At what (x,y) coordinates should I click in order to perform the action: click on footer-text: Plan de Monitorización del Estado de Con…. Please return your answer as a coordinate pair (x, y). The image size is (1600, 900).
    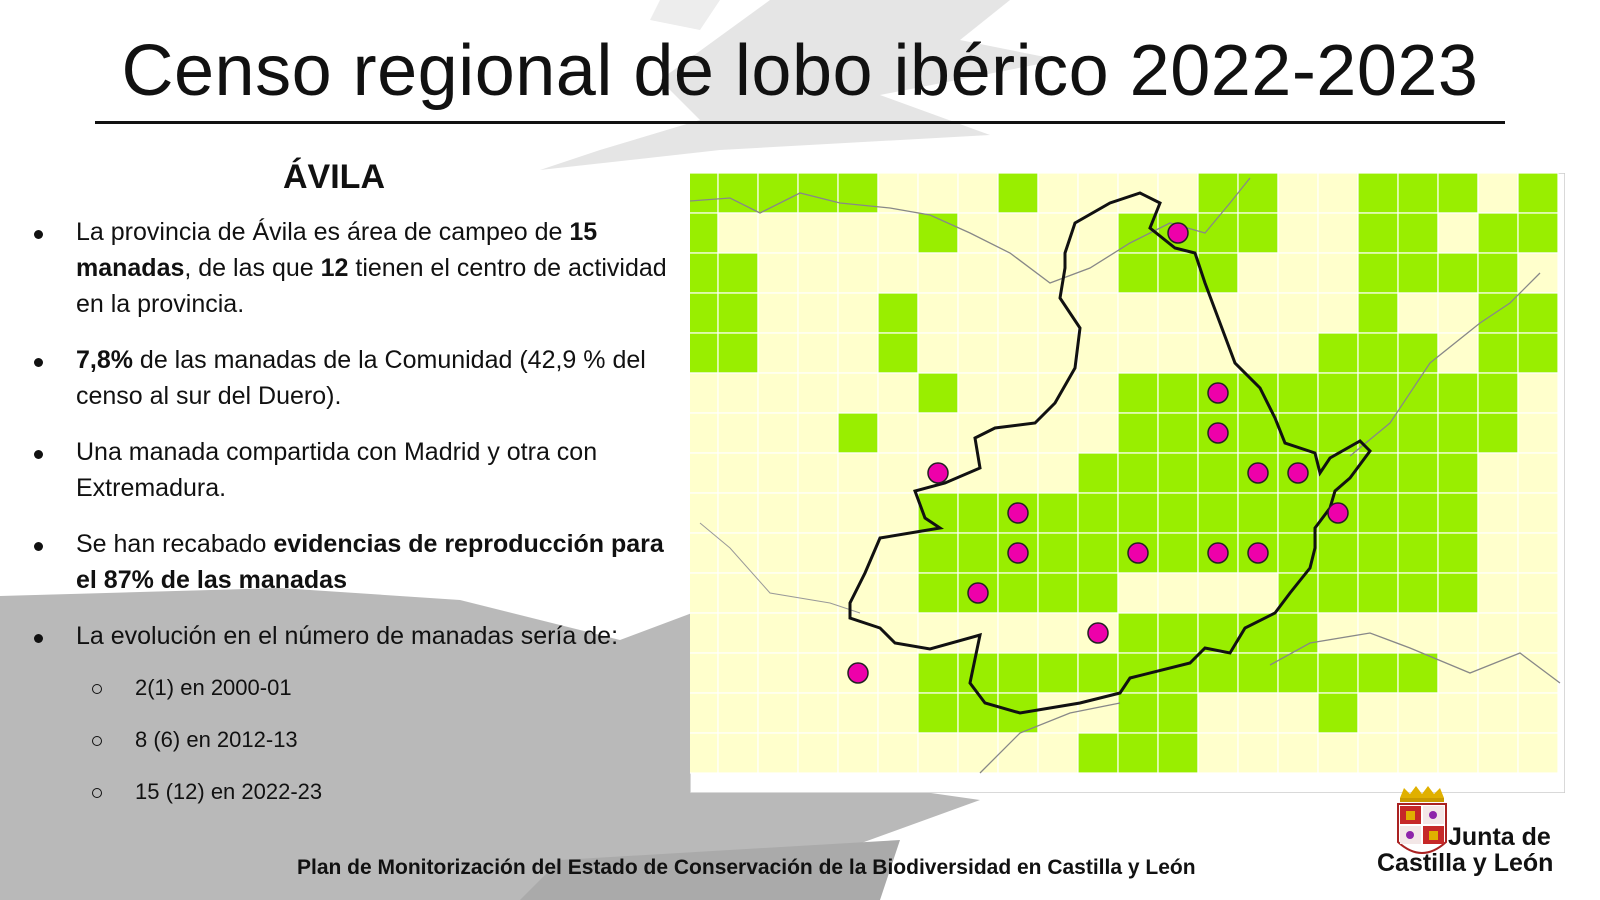
    Looking at the image, I should click on (746, 867).